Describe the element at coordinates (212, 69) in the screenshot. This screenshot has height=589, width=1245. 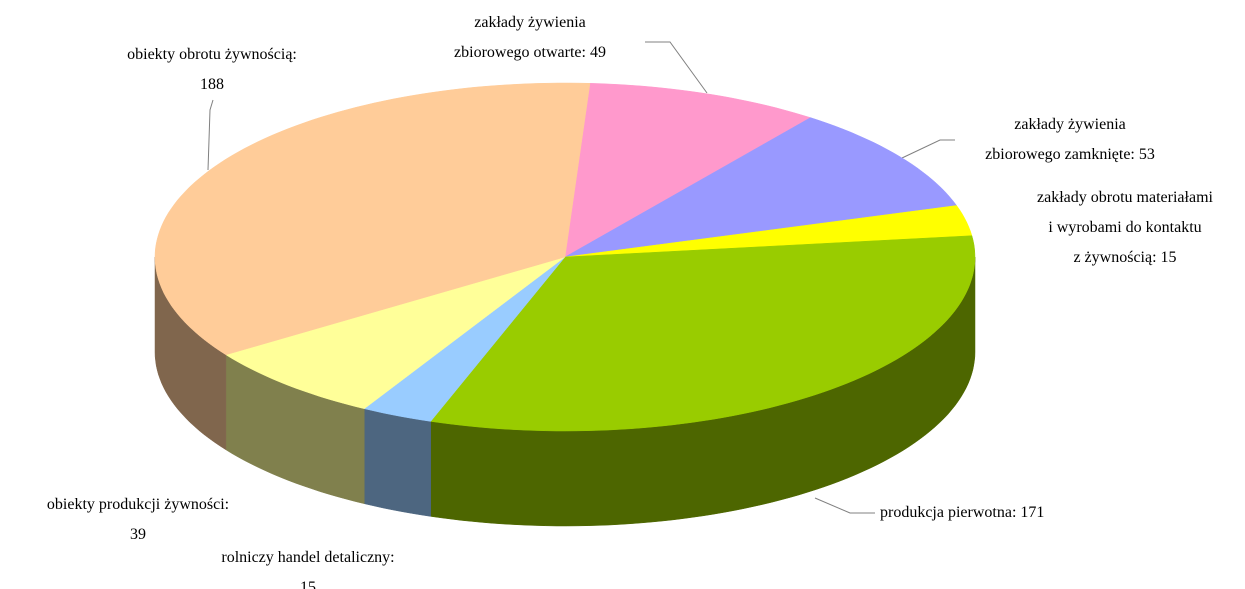
I see `data-label: obiekty obrotu żywnością: 188` at that location.